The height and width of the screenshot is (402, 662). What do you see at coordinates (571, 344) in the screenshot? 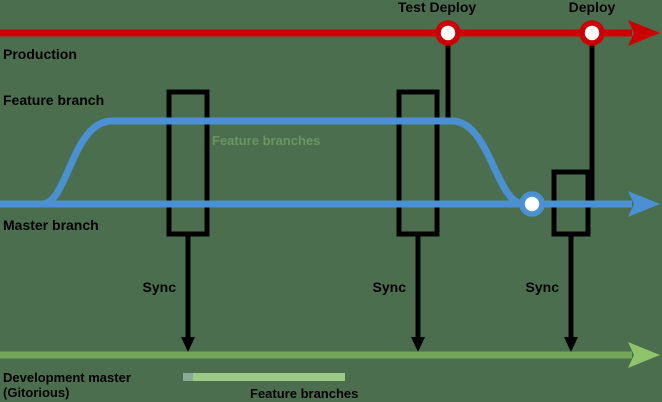
I see `sync-arrow-3-icon` at bounding box center [571, 344].